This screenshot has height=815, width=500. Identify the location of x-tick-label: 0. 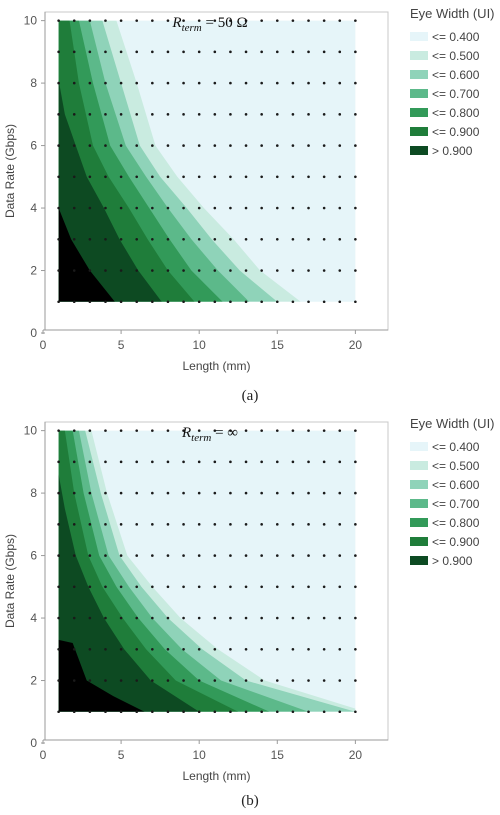
(43, 755).